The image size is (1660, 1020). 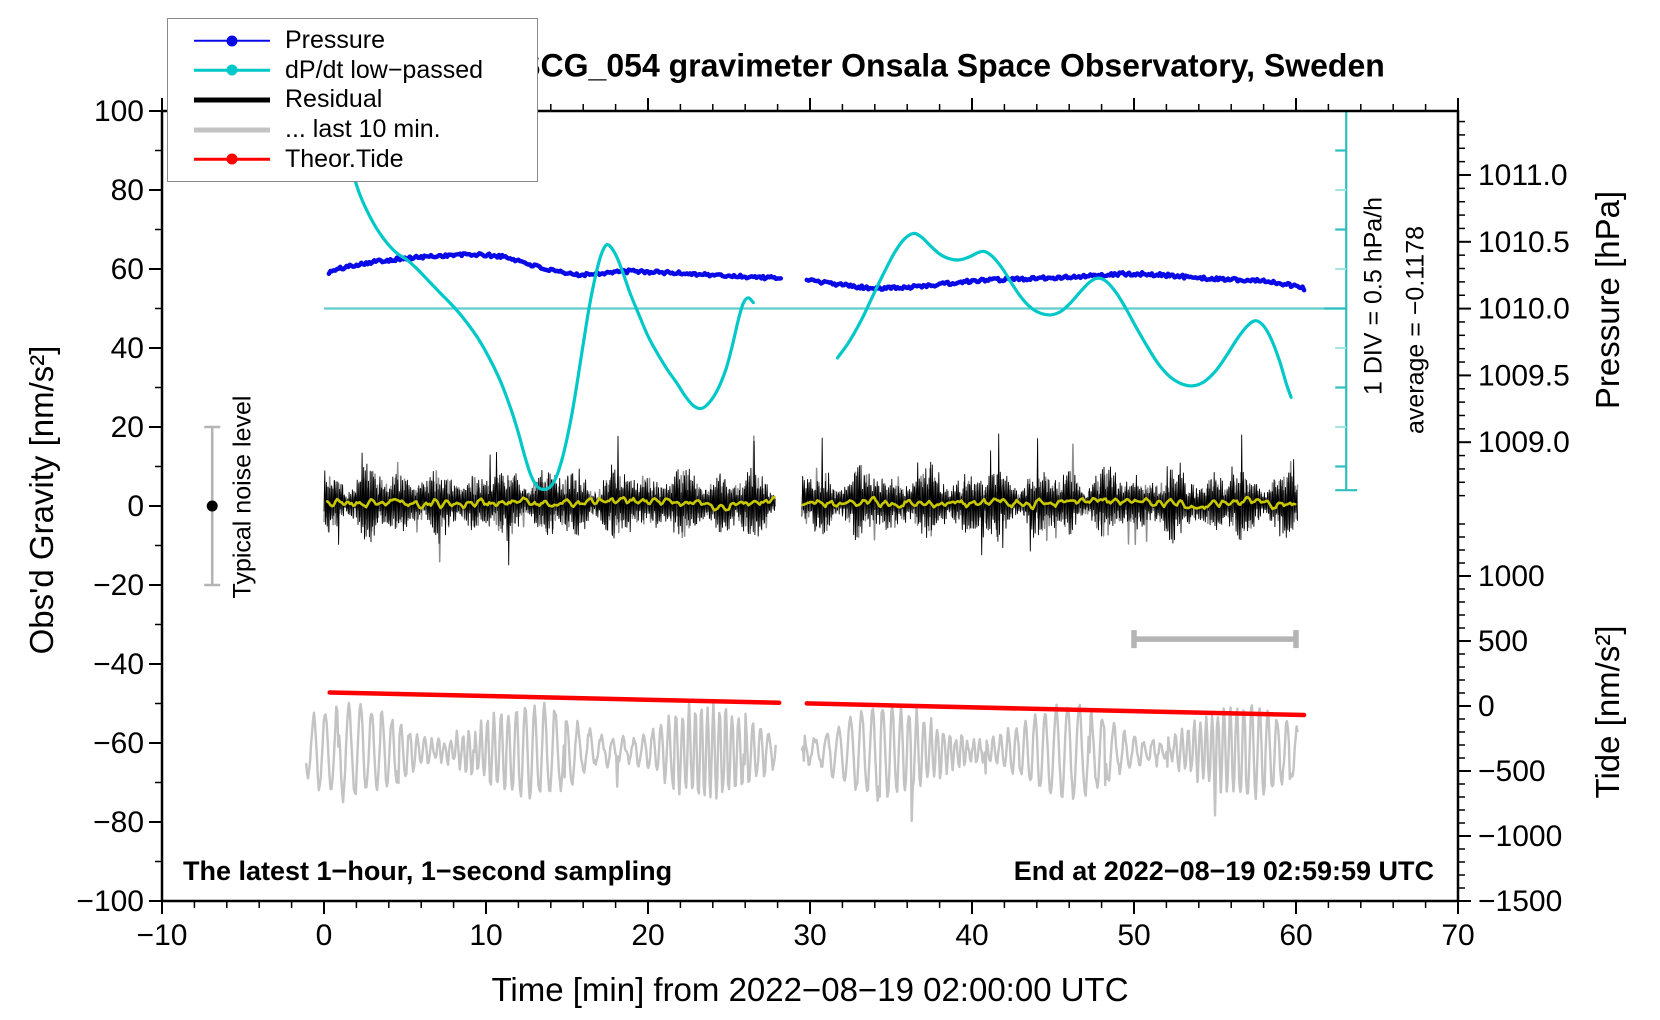 I want to click on noise-level-label: Typical noise level, so click(x=242, y=497).